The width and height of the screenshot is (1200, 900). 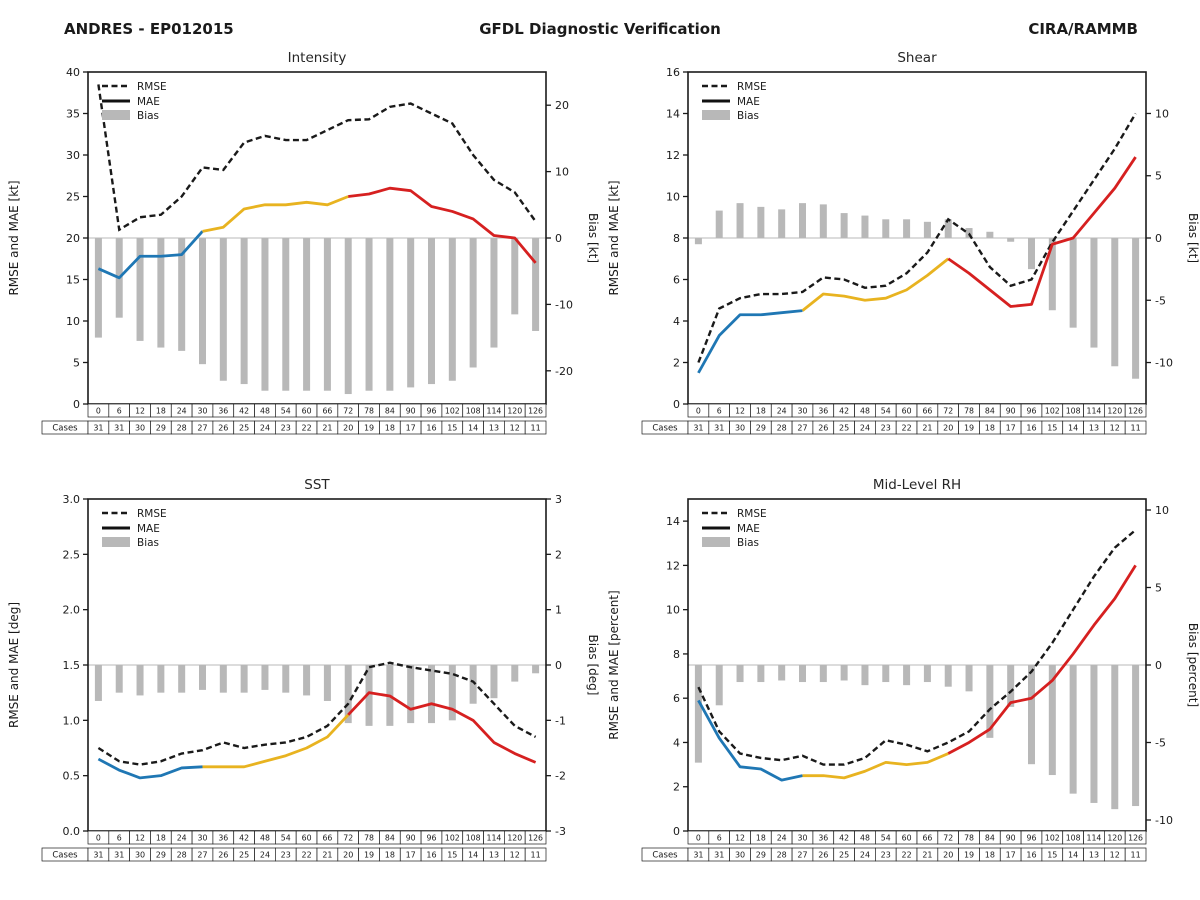 I want to click on hour-label: 12, so click(x=140, y=411).